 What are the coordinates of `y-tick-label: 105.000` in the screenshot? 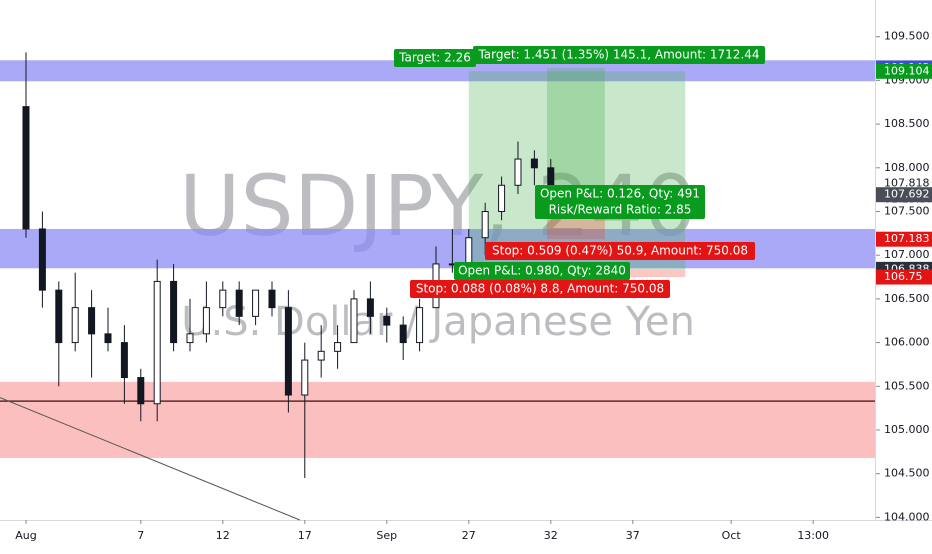 It's located at (907, 429).